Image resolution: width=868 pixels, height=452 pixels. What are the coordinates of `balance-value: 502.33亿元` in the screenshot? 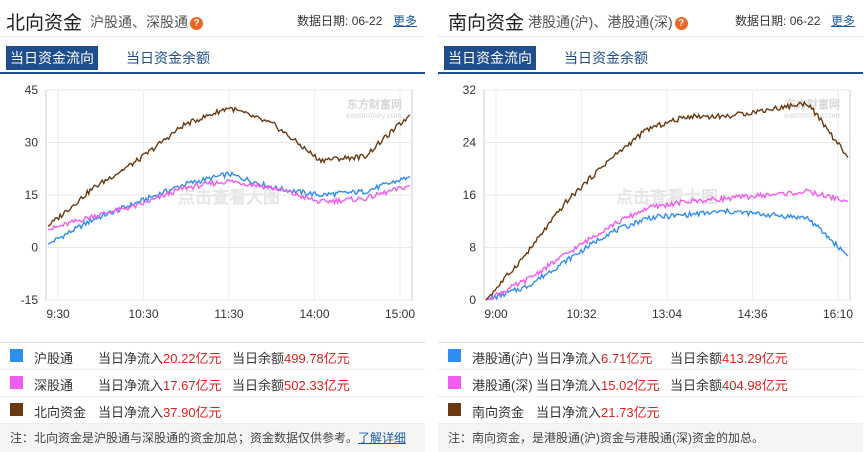 It's located at (317, 385).